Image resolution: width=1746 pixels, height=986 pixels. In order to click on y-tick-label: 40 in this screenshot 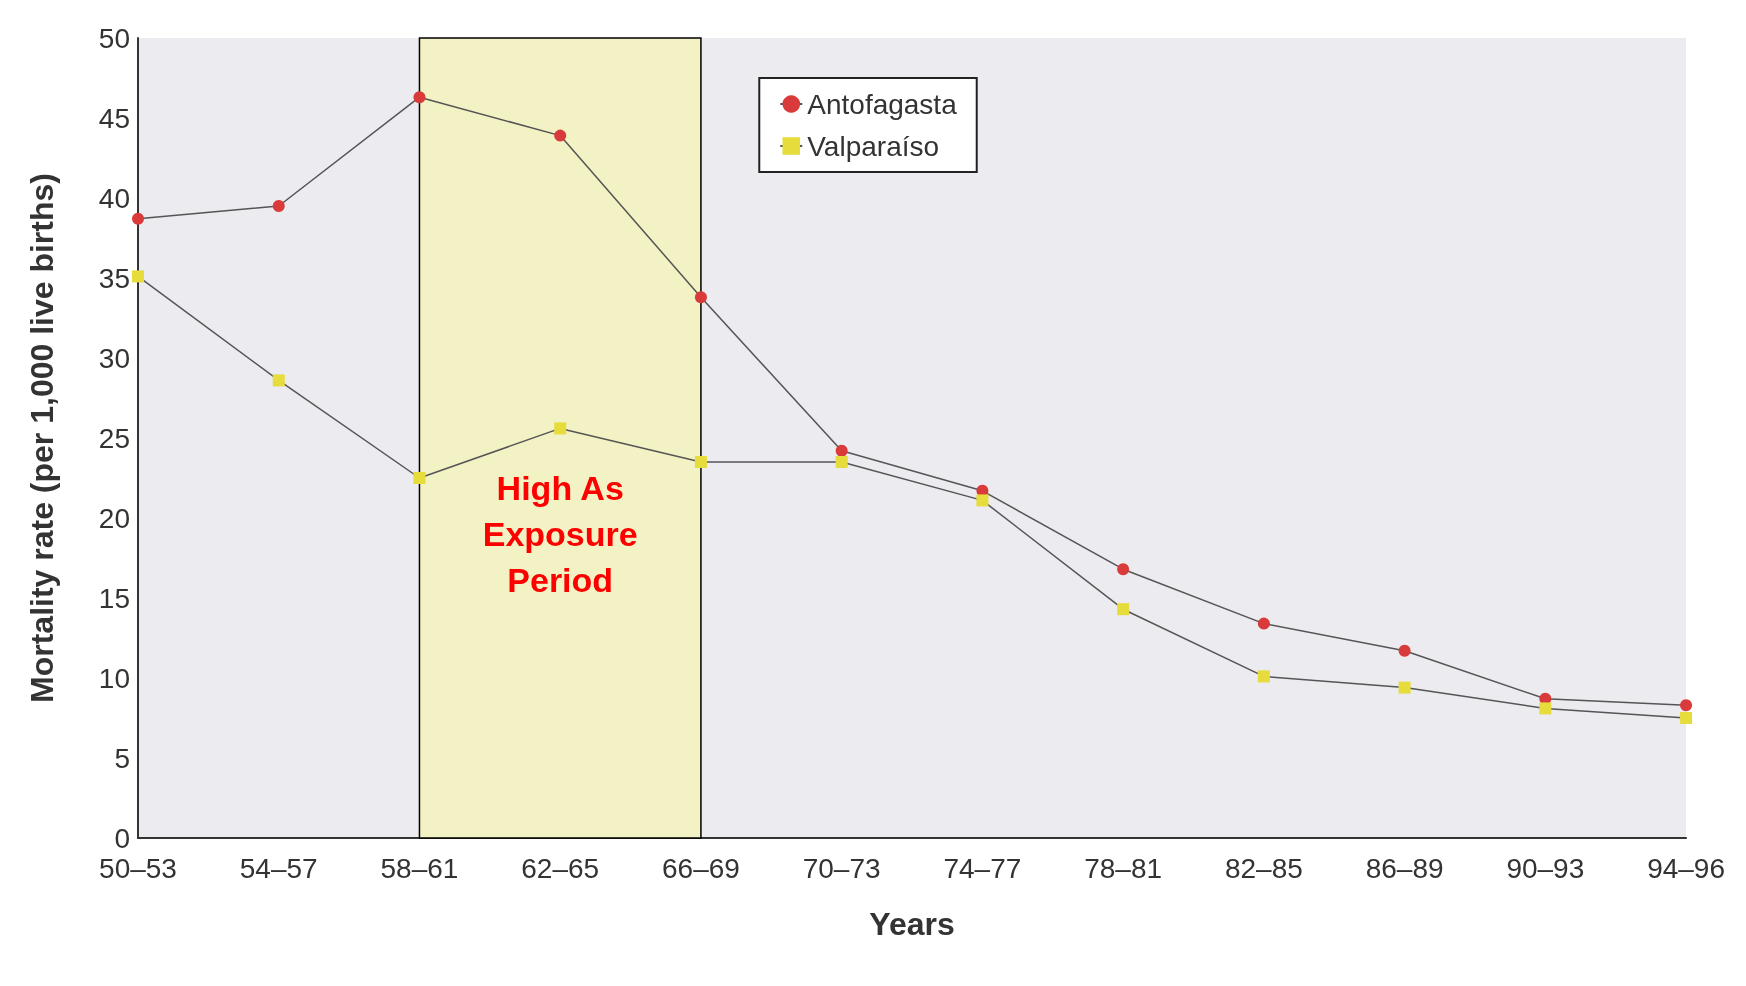, I will do `click(114, 198)`.